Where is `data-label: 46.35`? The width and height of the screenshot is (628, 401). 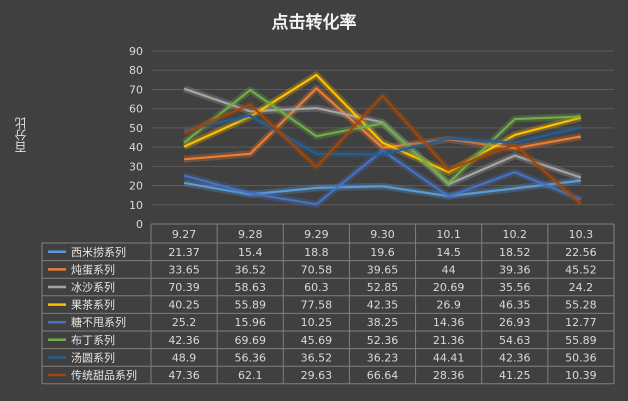
data-label: 46.35 is located at coordinates (515, 305).